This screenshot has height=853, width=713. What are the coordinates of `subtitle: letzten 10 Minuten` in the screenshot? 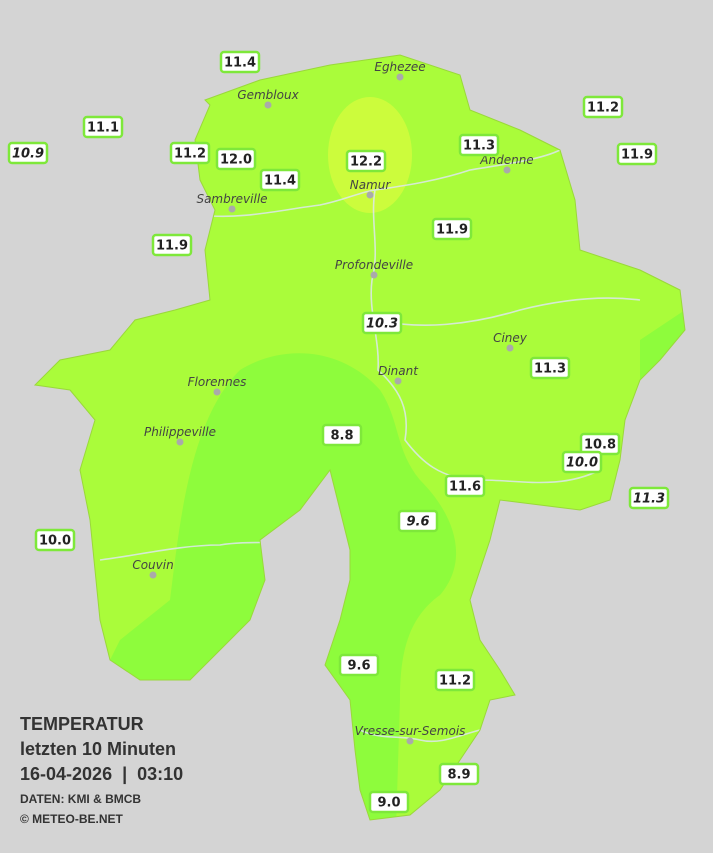 It's located at (98, 749).